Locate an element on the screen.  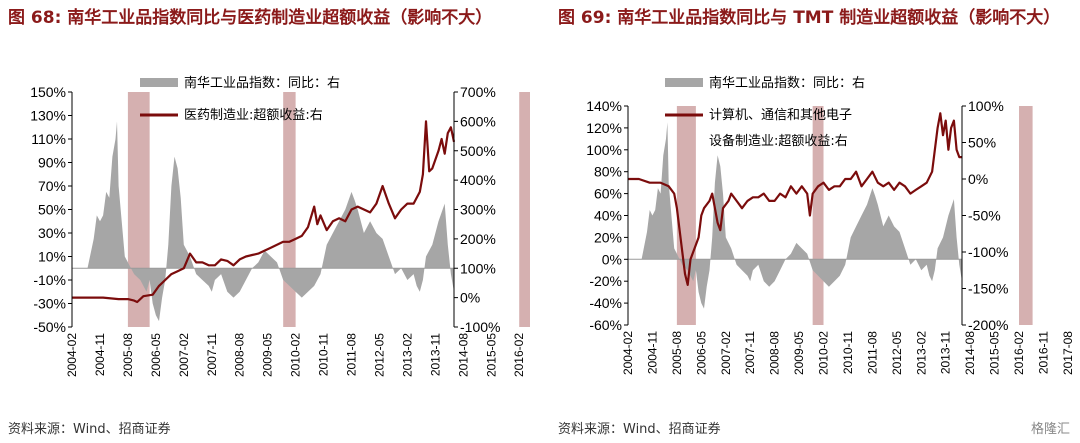
left-tick-label: 120% is located at coordinates (604, 128).